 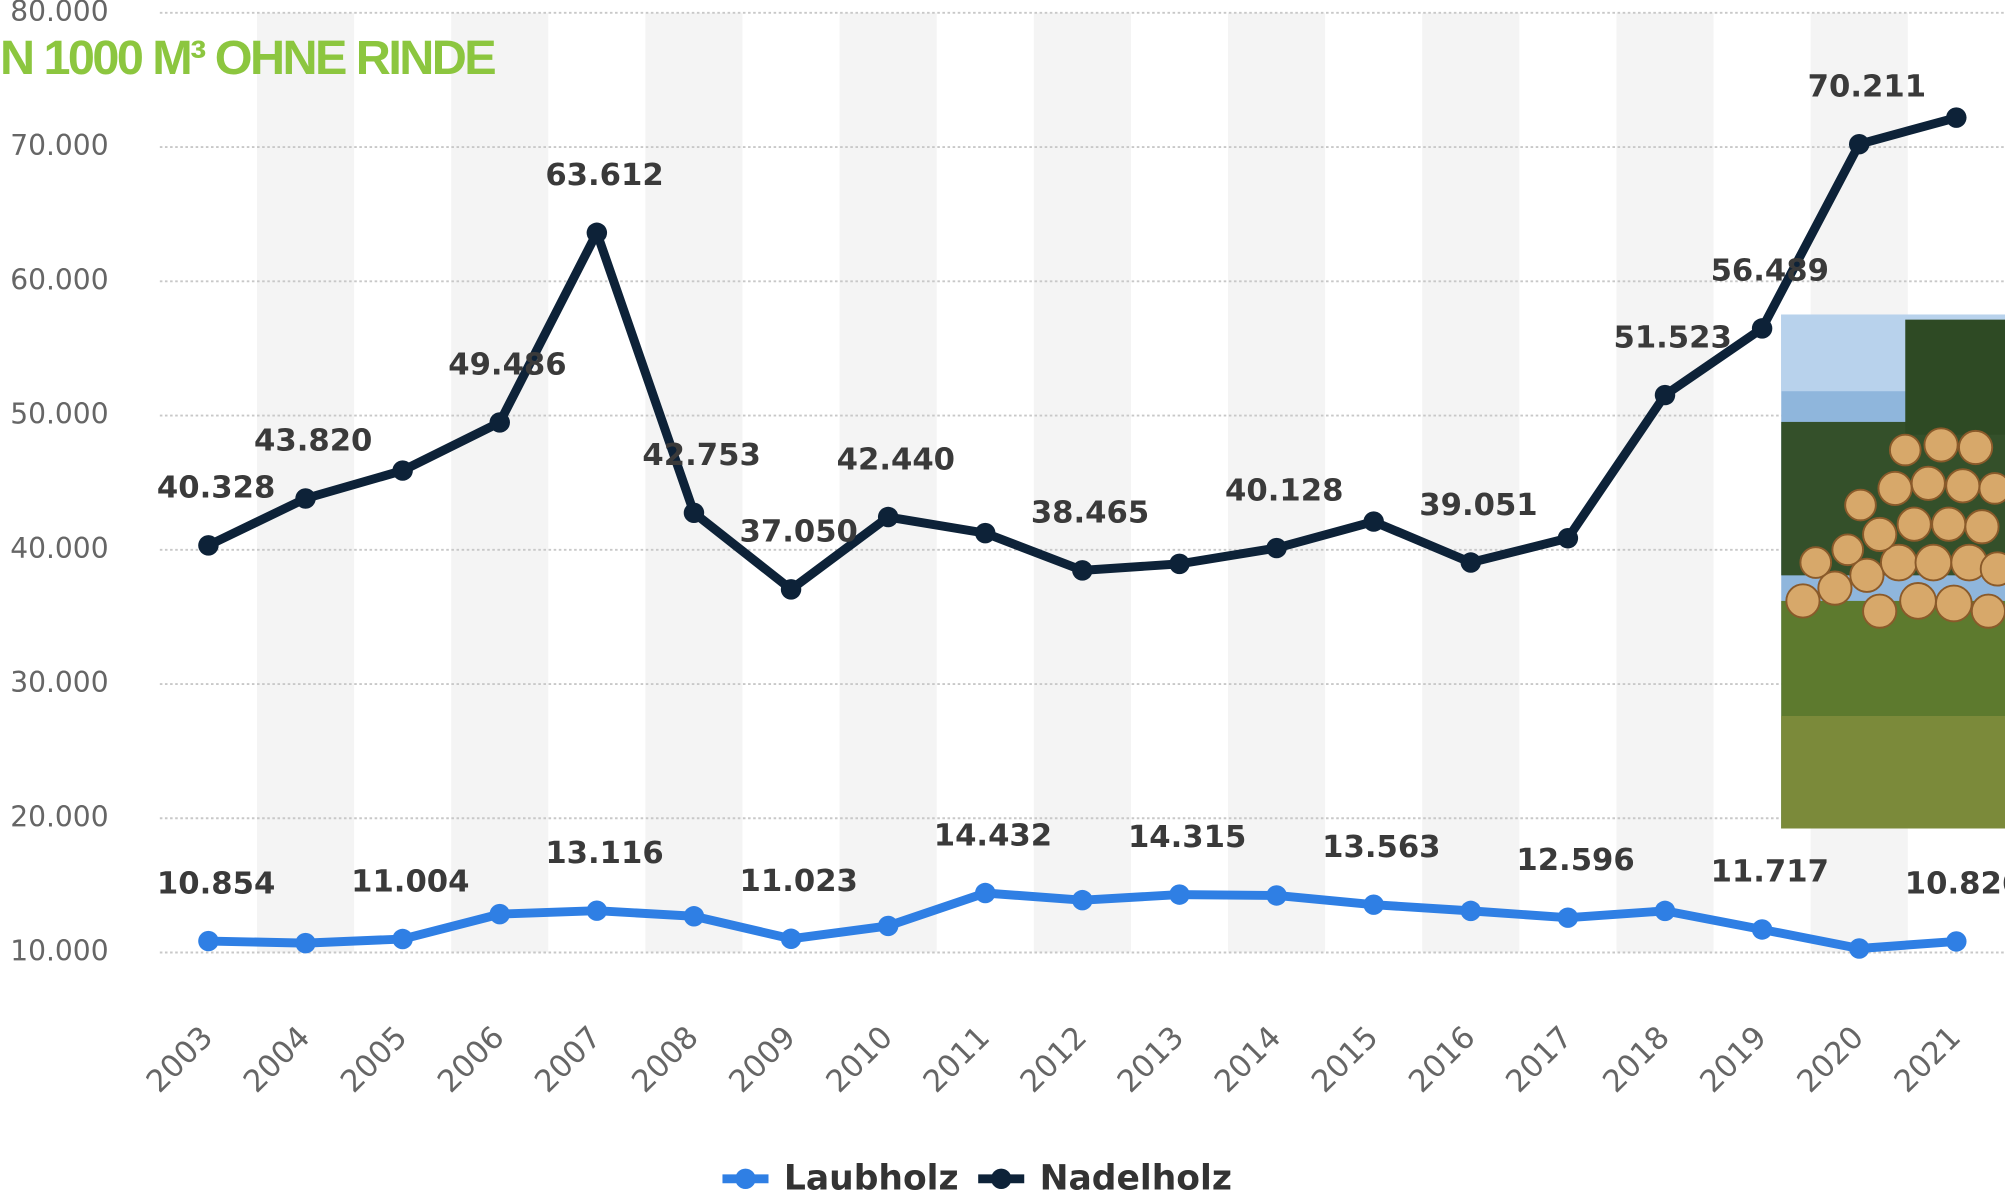 I want to click on x-tick-label: 2010, so click(x=860, y=1060).